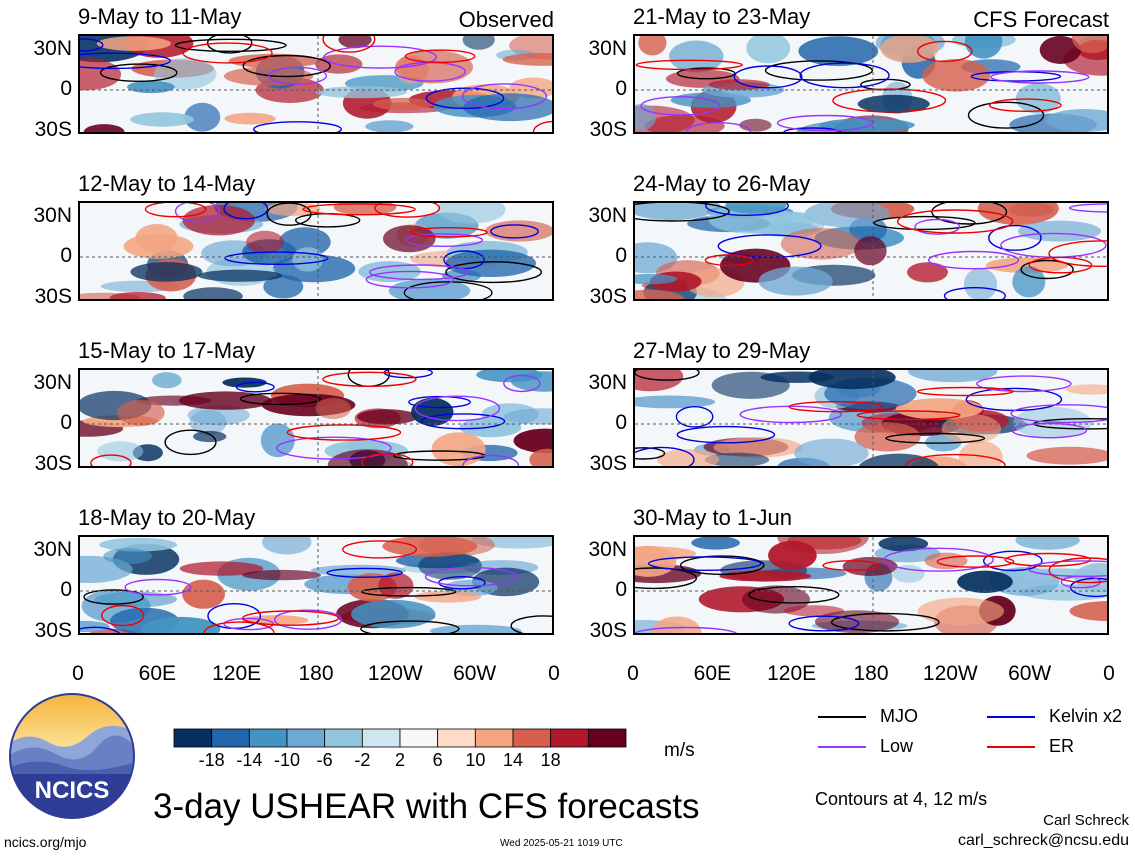 This screenshot has width=1135, height=856. Describe the element at coordinates (362, 760) in the screenshot. I see `colorbar-tick-label: -2` at that location.